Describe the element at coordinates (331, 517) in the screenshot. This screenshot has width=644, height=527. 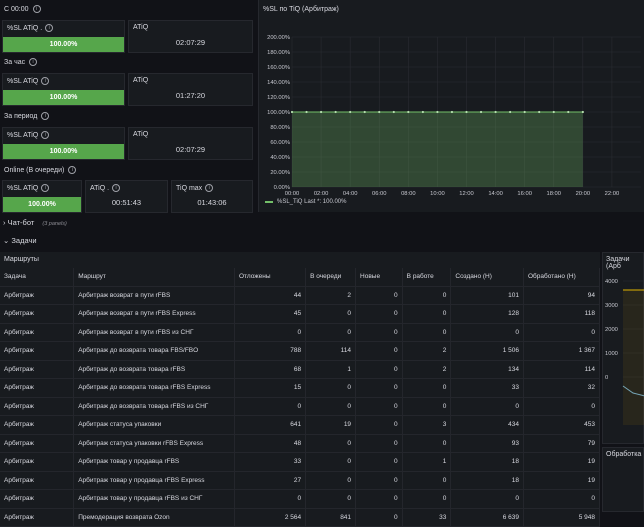
I see `table-cell: 841` at that location.